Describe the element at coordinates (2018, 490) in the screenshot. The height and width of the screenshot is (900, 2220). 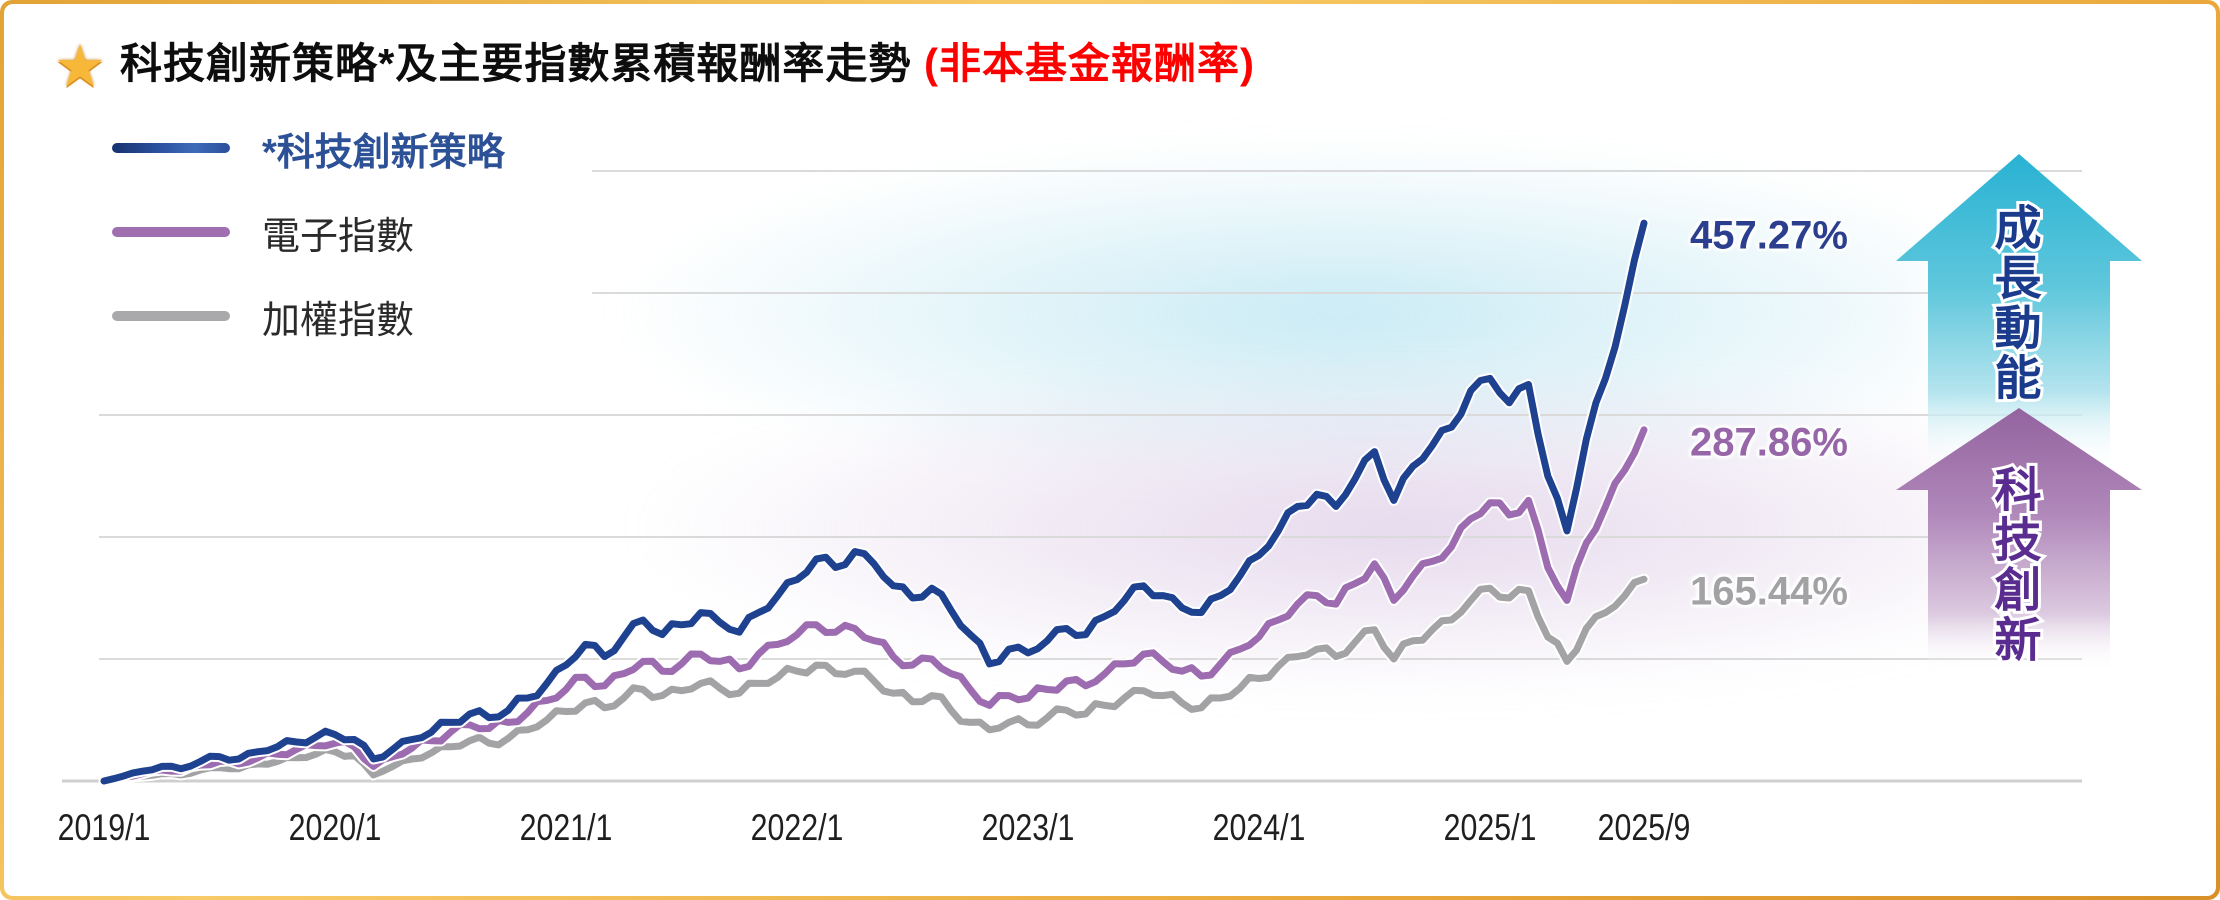
I see `arrow-label-char: 科` at that location.